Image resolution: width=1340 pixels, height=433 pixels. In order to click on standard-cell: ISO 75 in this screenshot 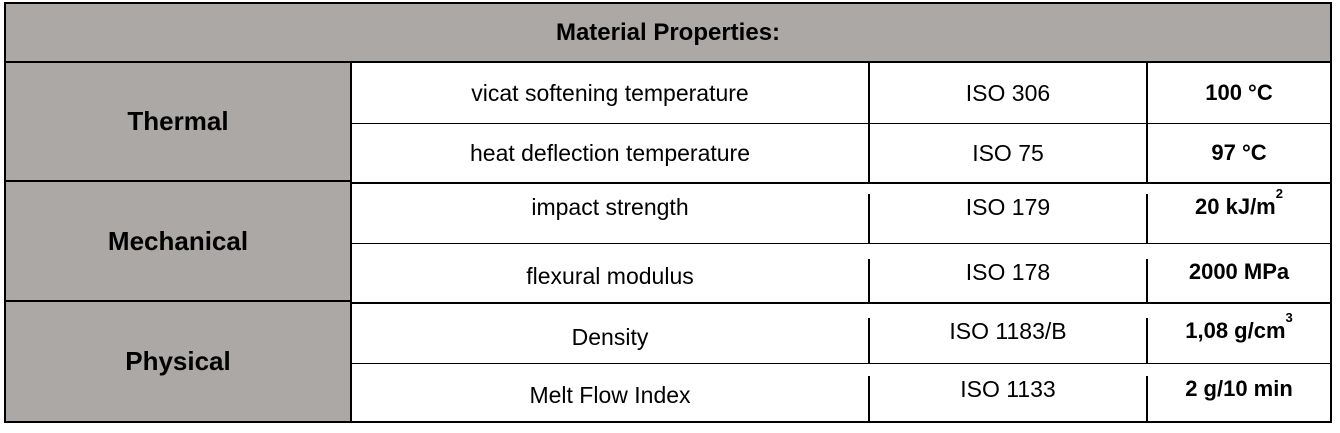, I will do `click(1009, 153)`.